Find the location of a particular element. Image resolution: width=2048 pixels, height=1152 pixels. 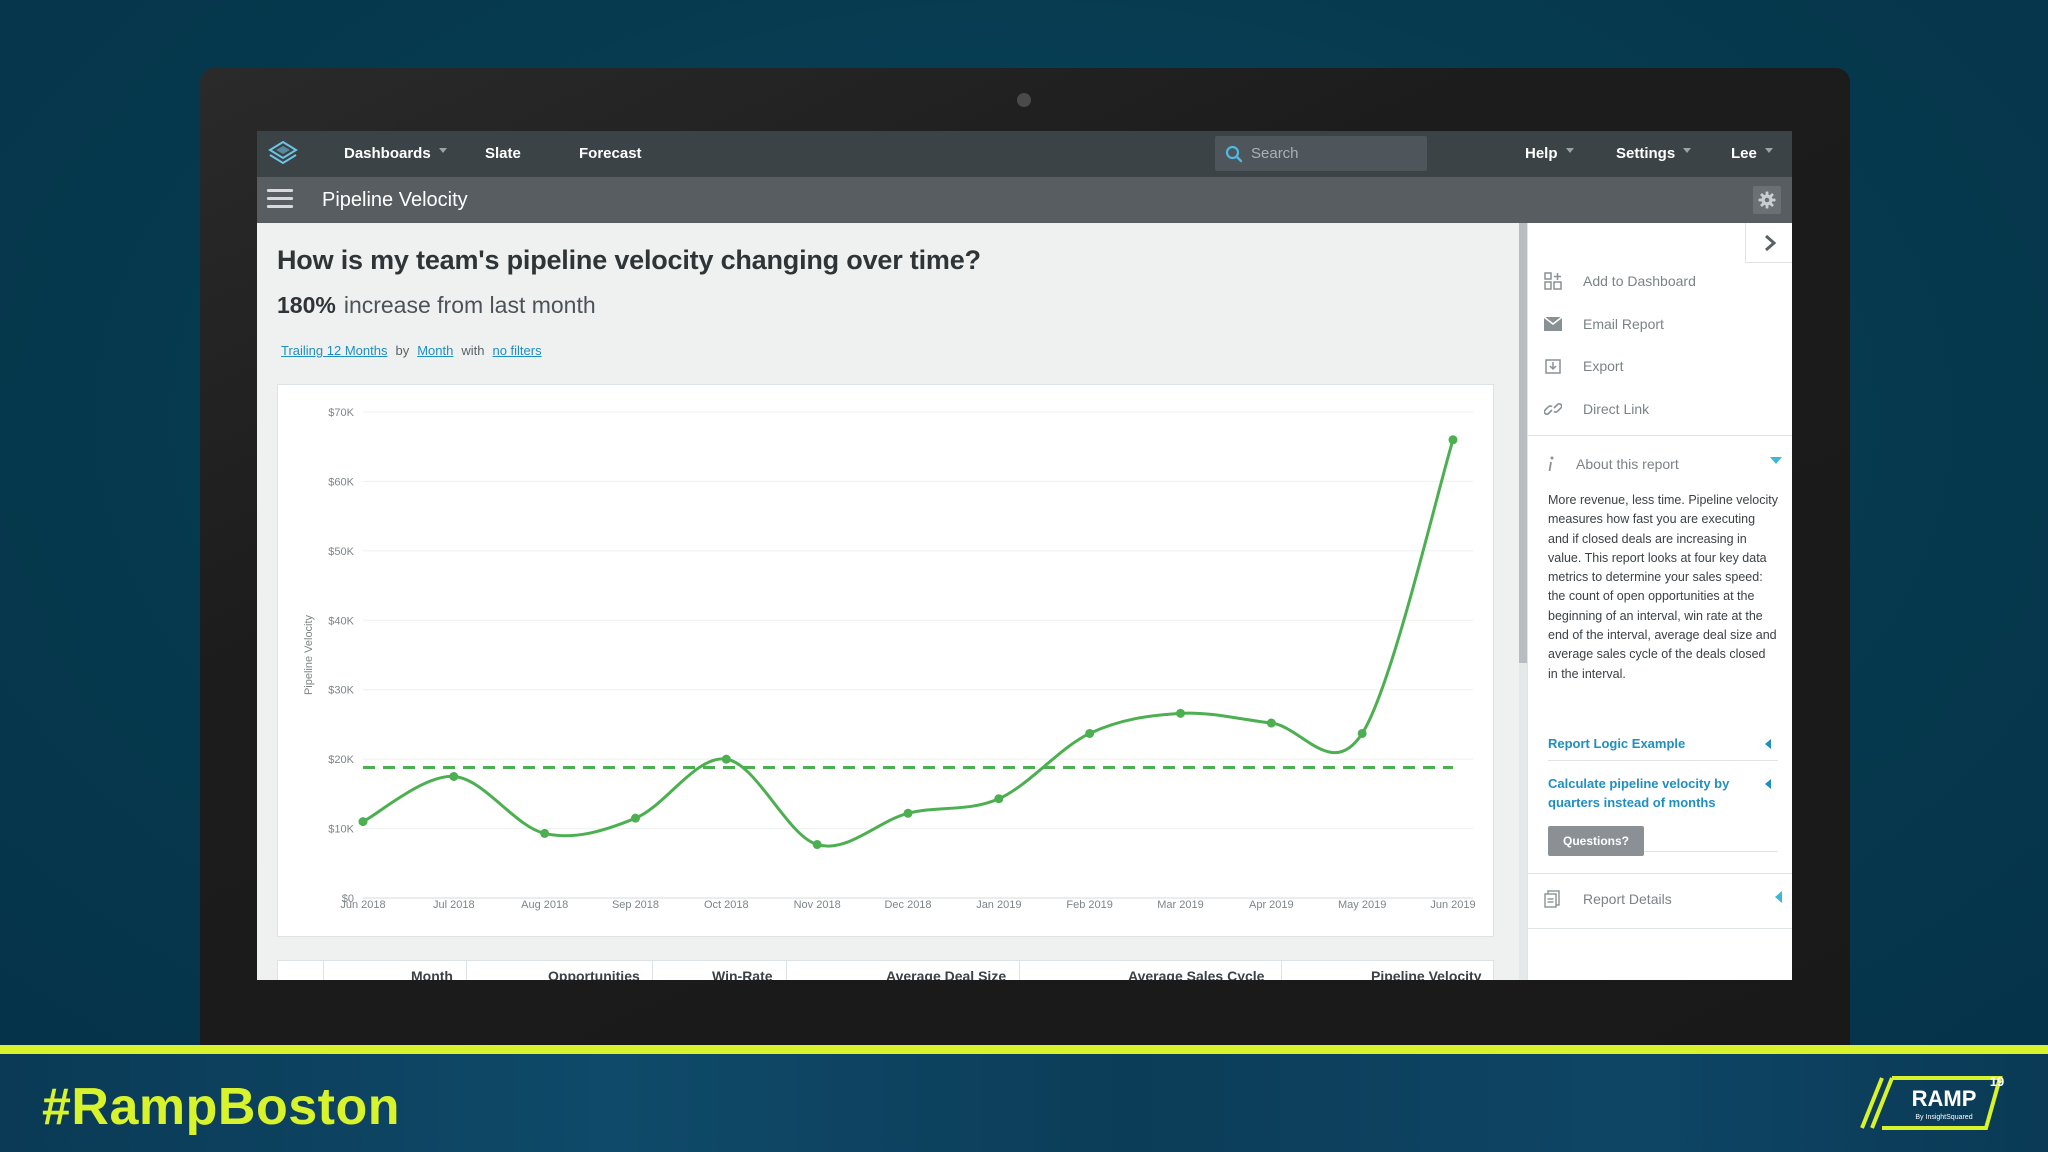

event-banner is located at coordinates (1024, 1103).